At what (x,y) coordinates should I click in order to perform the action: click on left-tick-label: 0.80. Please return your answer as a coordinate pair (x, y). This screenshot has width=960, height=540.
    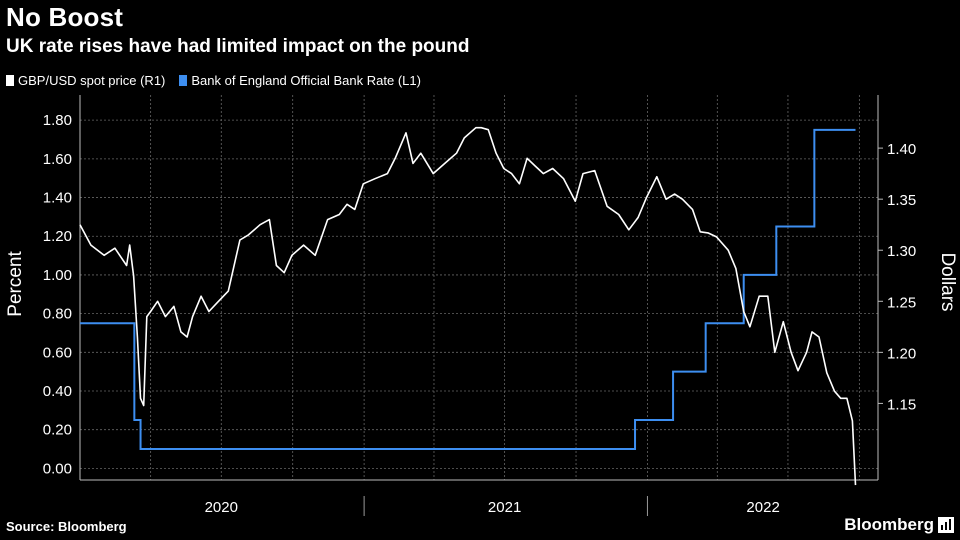
    Looking at the image, I should click on (57, 314).